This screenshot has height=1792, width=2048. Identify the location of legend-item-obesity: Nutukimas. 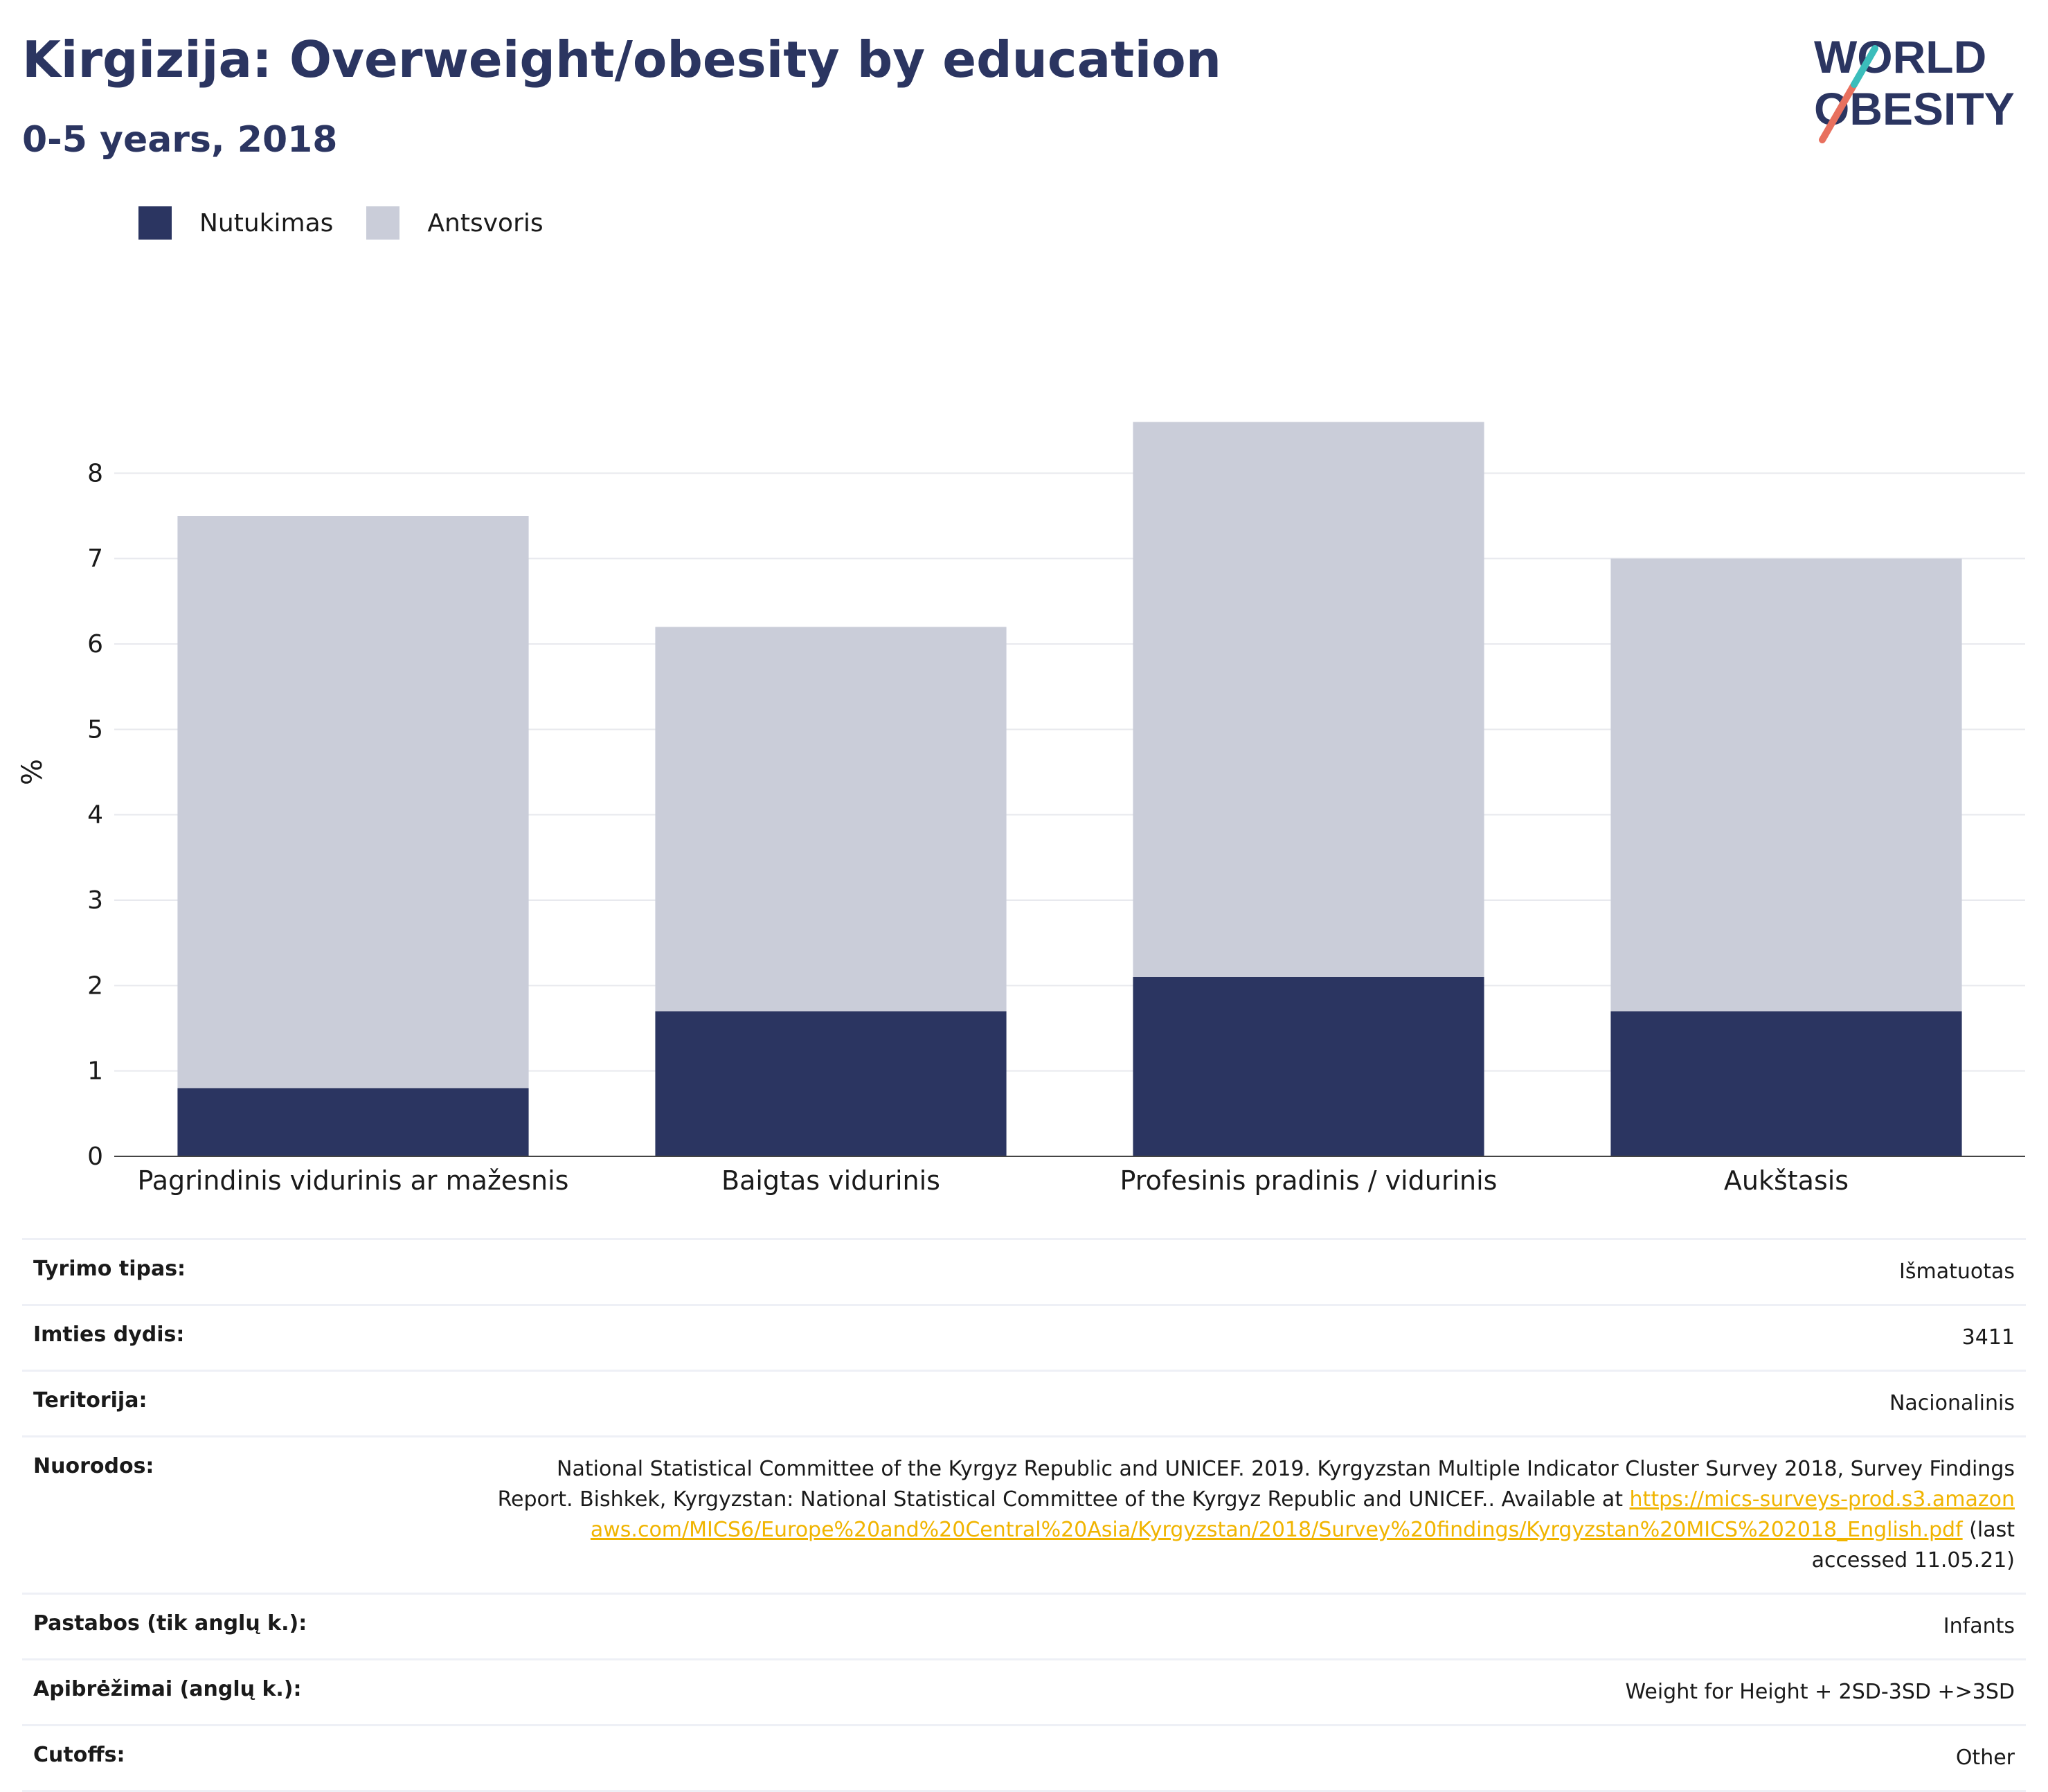
(235, 223).